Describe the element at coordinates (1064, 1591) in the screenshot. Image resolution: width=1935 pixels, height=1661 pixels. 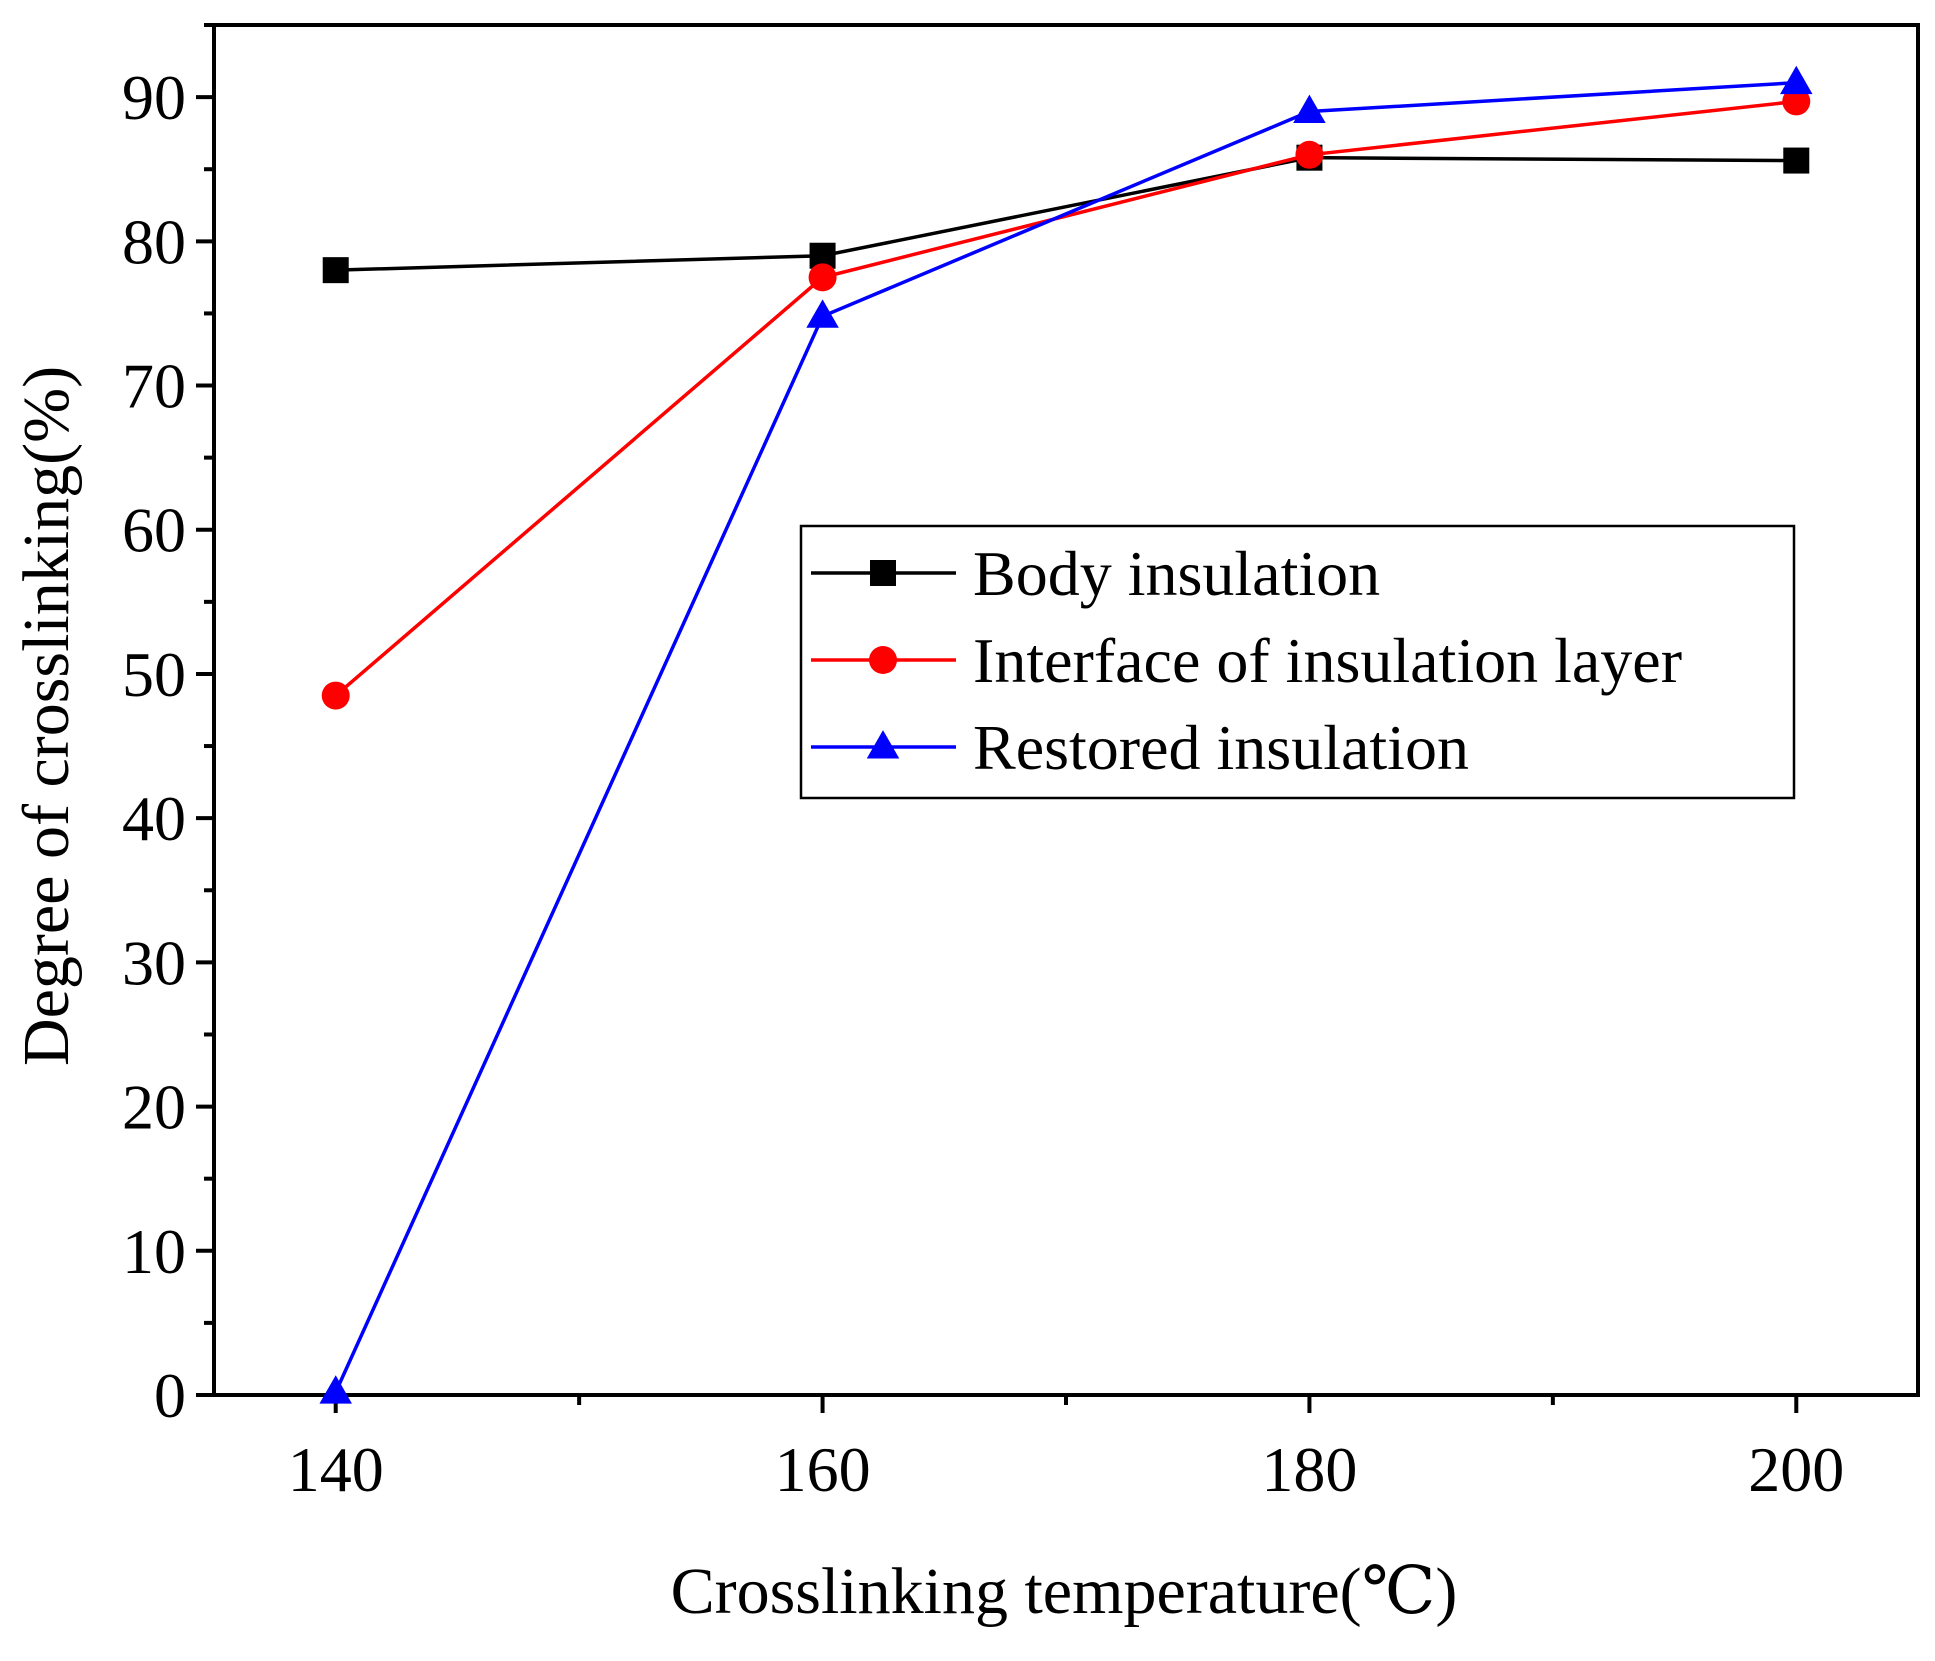
I see `x-axis-title: Crosslinking temperature(℃)` at that location.